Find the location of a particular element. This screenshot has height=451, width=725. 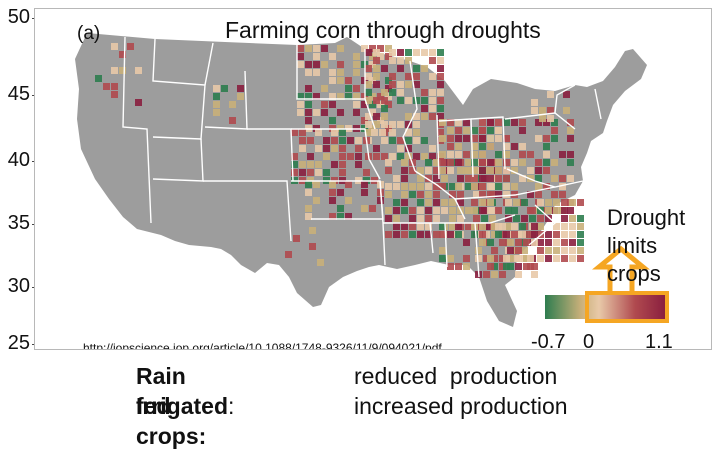

legend-key-text: Irrigated is located at coordinates (182, 406).